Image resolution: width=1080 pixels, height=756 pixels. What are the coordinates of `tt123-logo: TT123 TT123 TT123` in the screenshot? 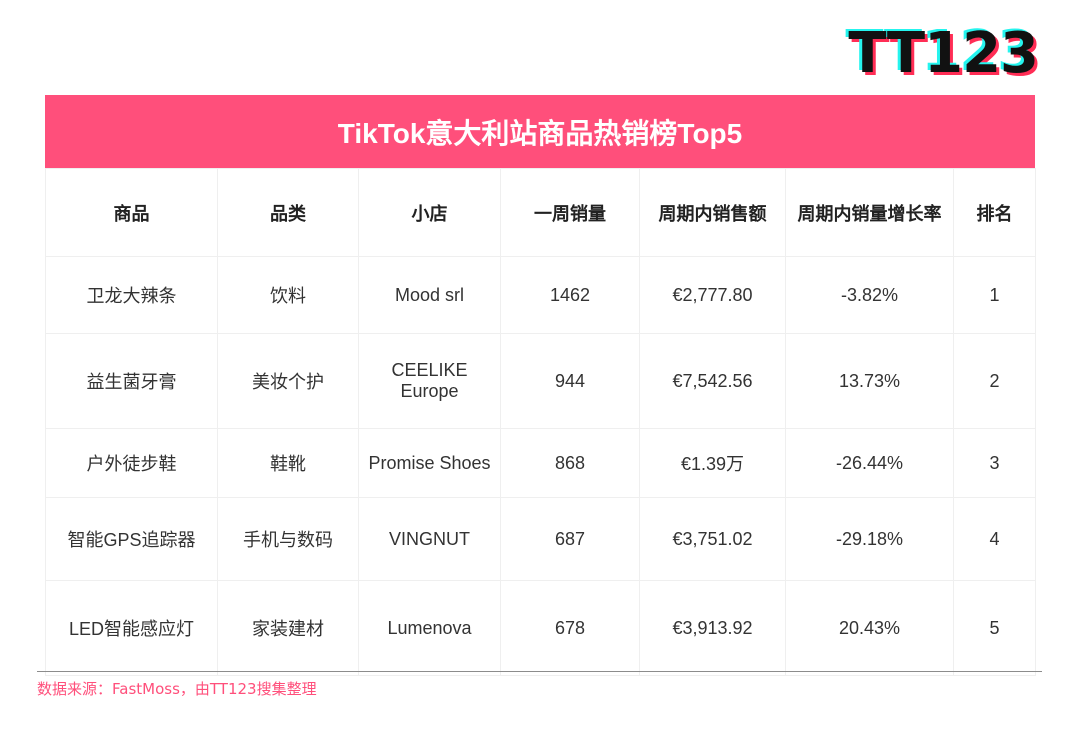 It's located at (943, 54).